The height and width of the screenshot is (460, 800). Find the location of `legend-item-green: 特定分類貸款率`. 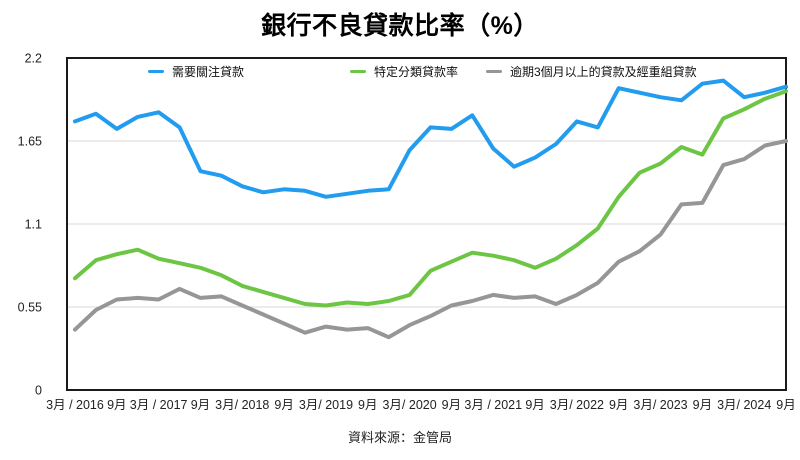

legend-item-green: 特定分類貸款率 is located at coordinates (404, 71).